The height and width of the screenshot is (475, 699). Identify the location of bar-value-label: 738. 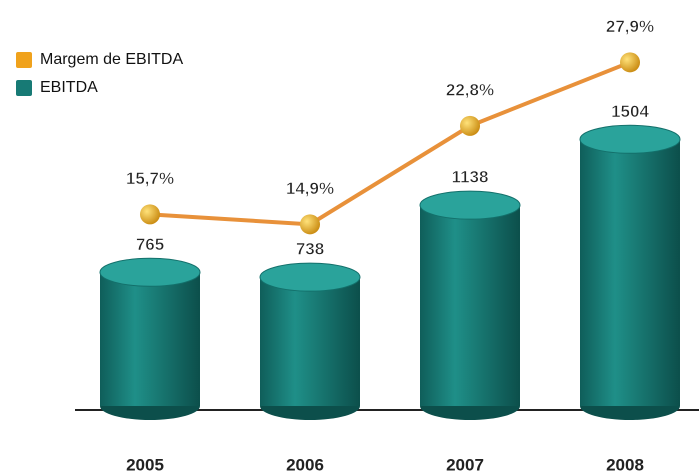
(310, 249).